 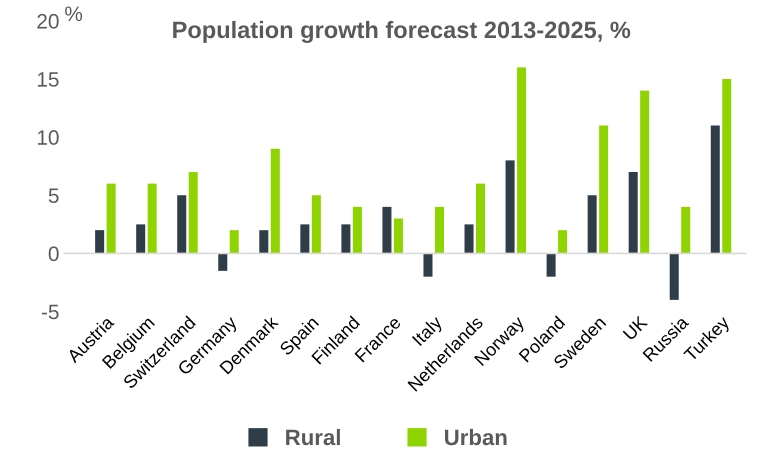 I want to click on y-tick-label: 5, so click(x=53, y=196).